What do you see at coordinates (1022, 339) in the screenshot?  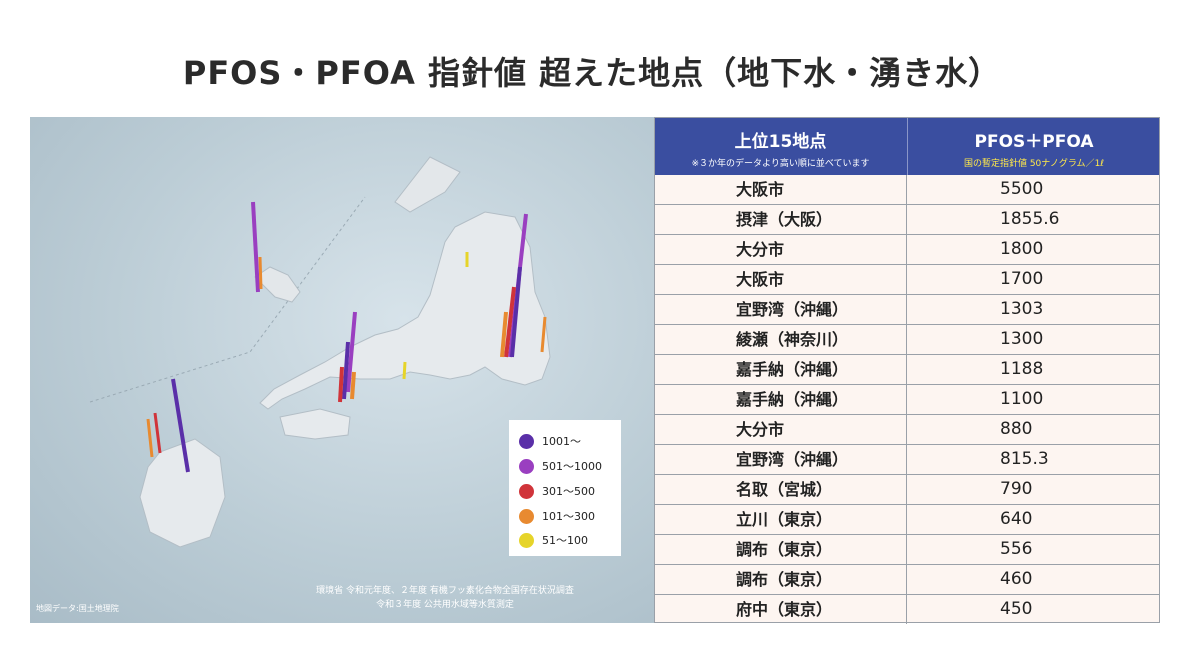 I see `value-cell: 1300` at bounding box center [1022, 339].